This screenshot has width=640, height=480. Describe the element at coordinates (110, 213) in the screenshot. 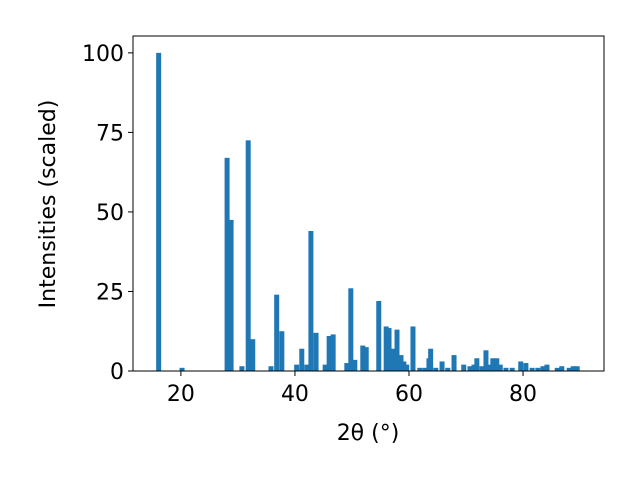

I see `y-tick-label: 50` at that location.